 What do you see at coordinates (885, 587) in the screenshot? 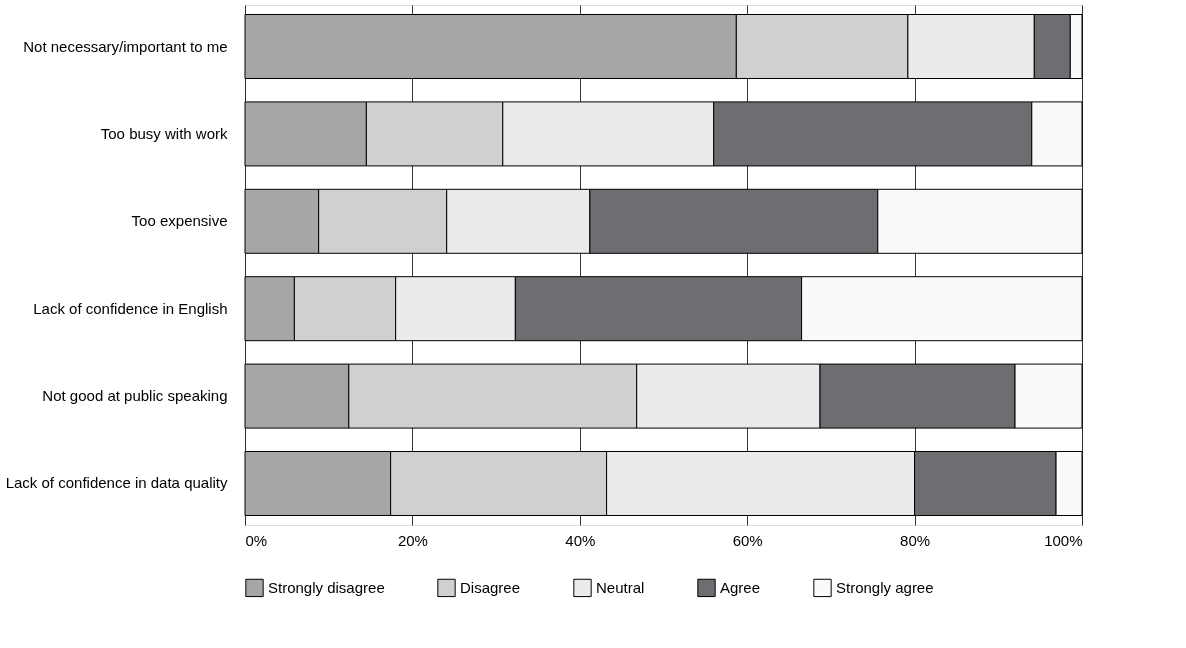
I see `legend-label: Strongly agree` at bounding box center [885, 587].